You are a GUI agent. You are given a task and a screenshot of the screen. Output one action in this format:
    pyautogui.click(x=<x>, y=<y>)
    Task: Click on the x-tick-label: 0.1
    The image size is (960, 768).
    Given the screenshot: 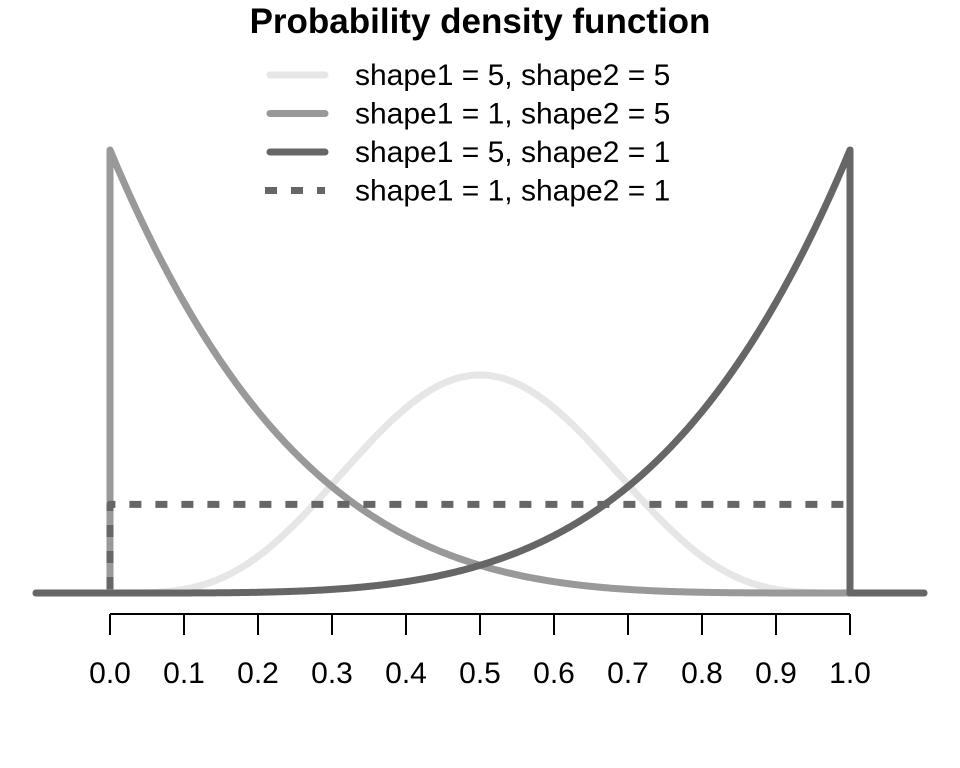 What is the action you would take?
    pyautogui.click(x=184, y=673)
    